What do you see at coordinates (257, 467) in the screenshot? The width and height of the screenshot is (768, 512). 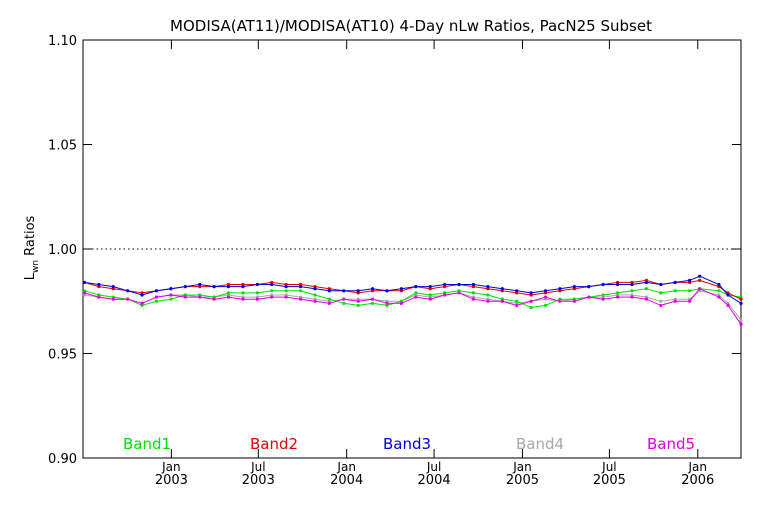 I see `x-tick-label-month: Jul` at bounding box center [257, 467].